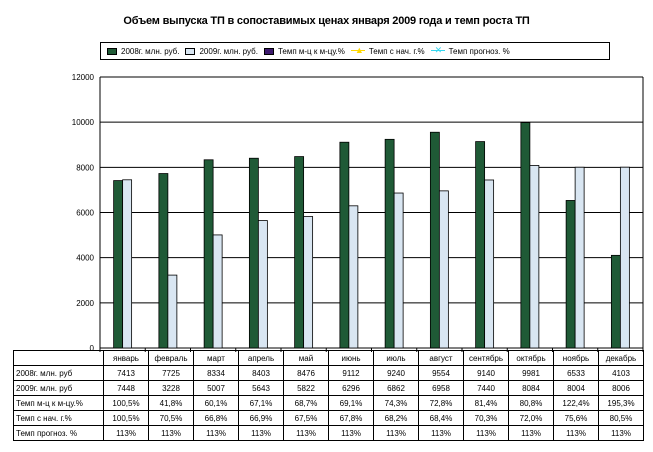  Describe the element at coordinates (306, 388) in the screenshot. I see `table-cell: 5822` at that location.